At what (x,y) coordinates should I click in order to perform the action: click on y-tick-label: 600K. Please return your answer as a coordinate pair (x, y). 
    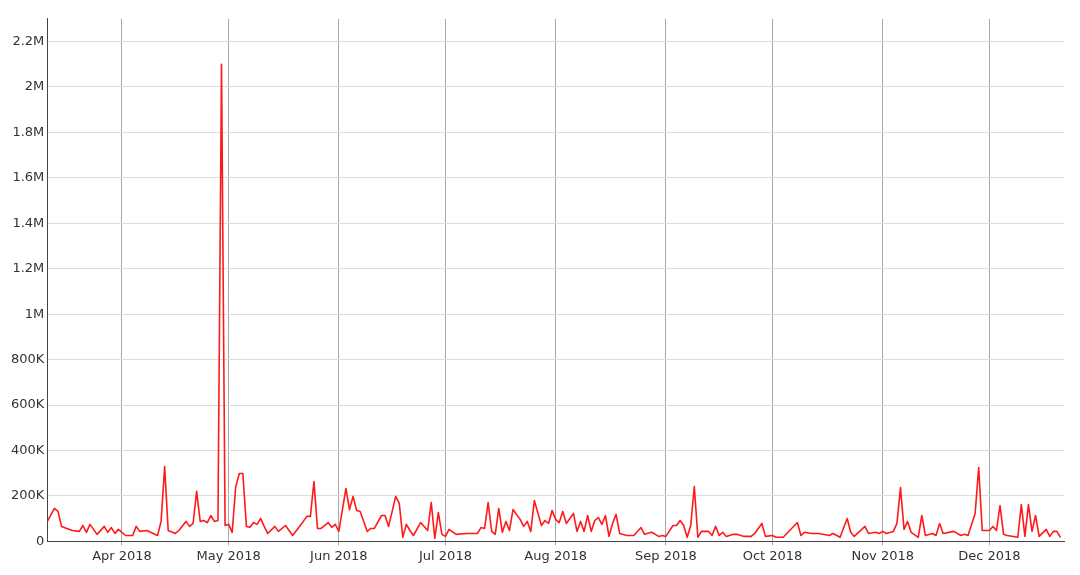
    Looking at the image, I should click on (27, 404).